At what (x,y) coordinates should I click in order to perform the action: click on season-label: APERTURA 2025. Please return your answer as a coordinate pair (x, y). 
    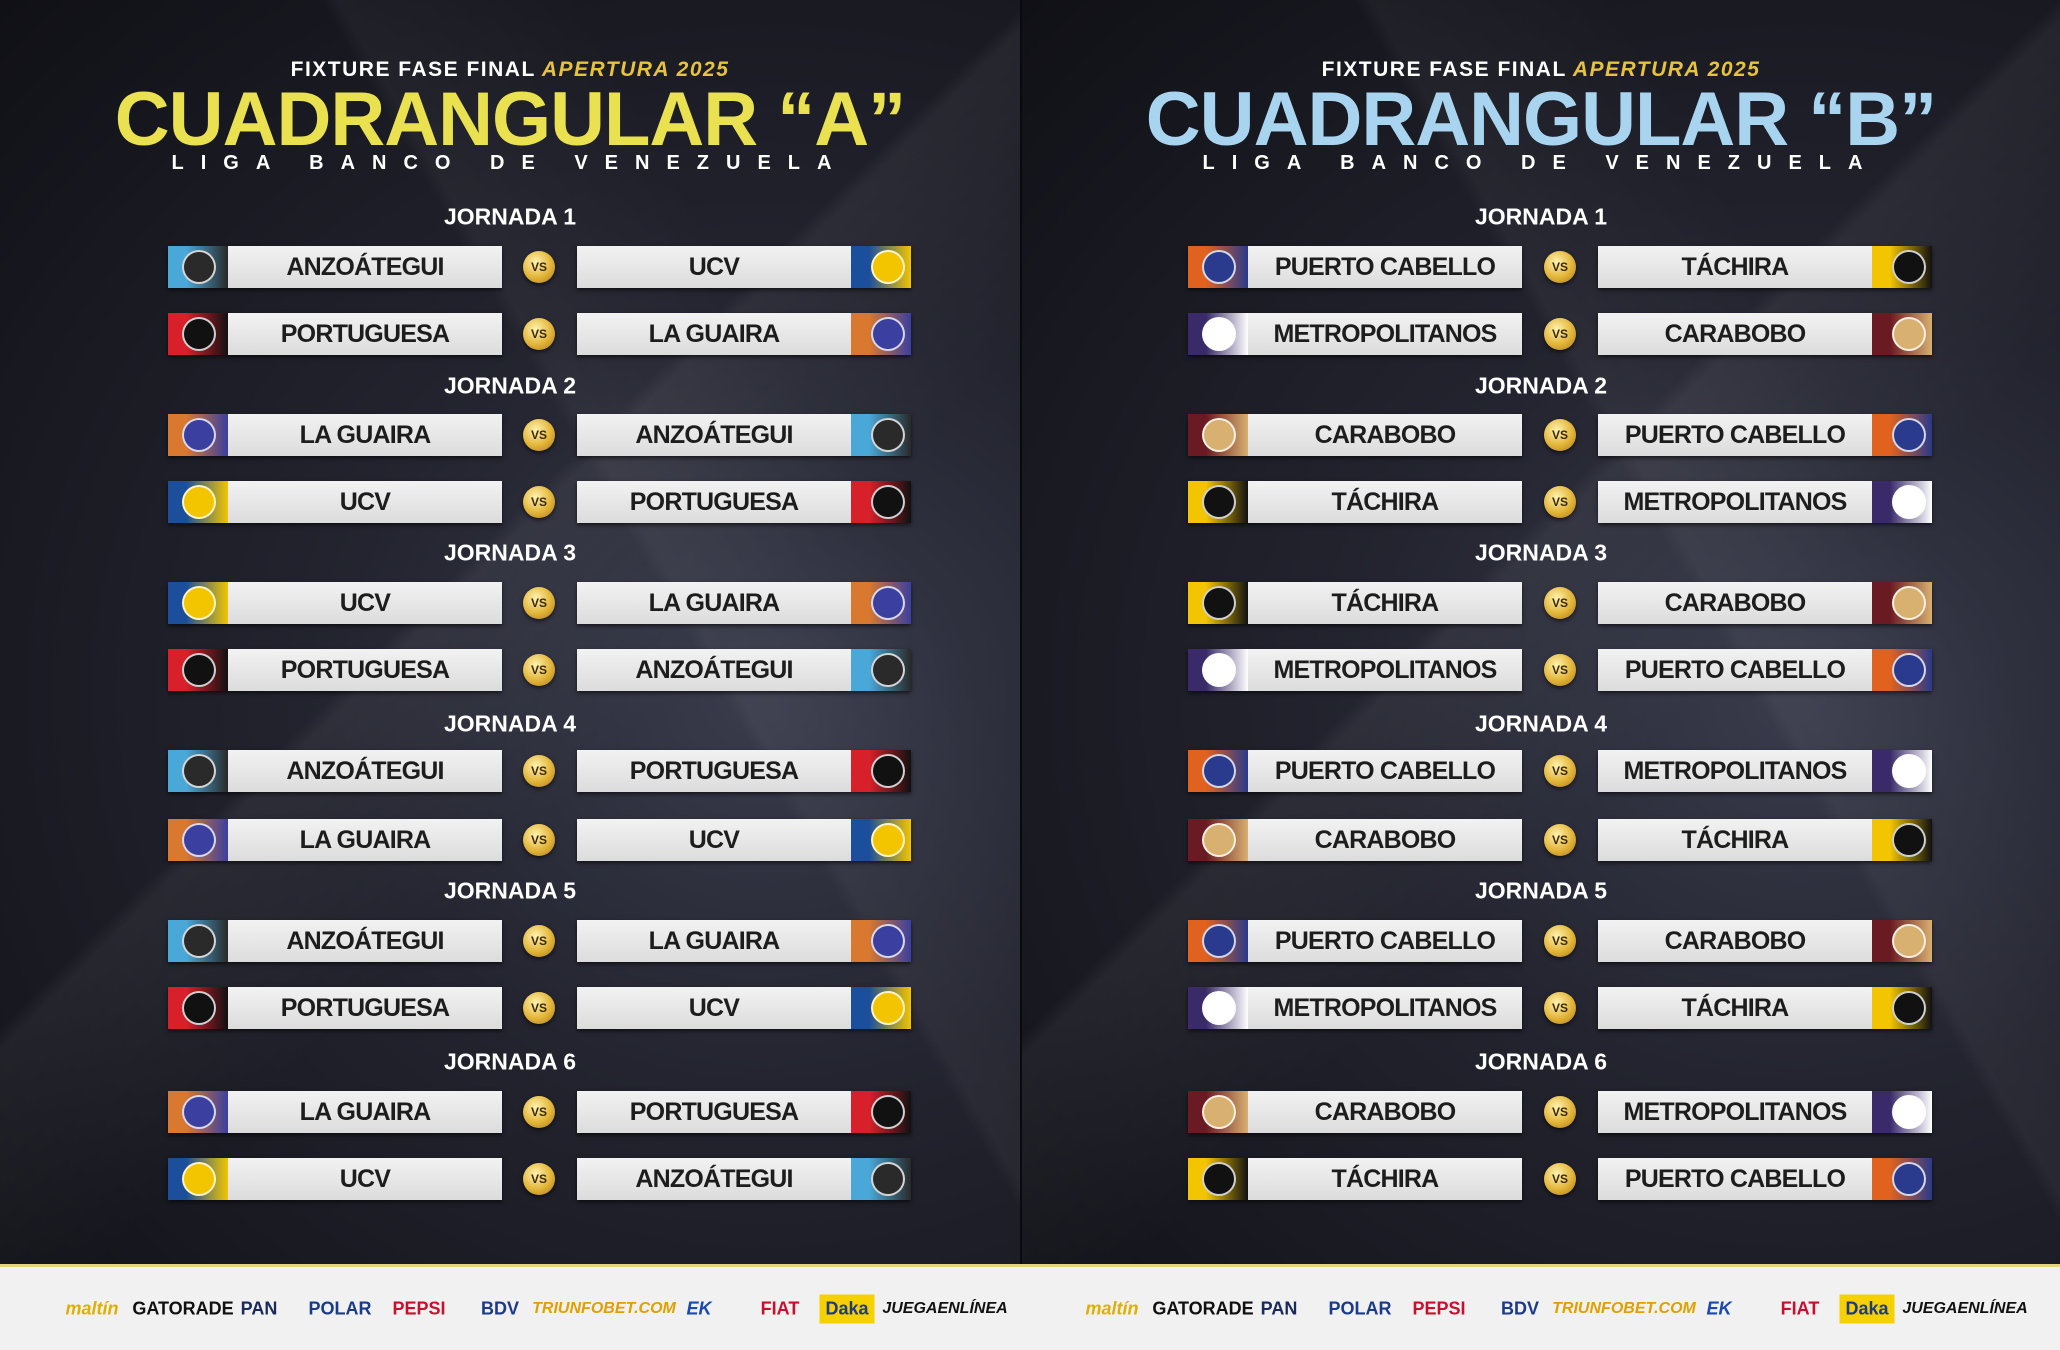
    Looking at the image, I should click on (1666, 69).